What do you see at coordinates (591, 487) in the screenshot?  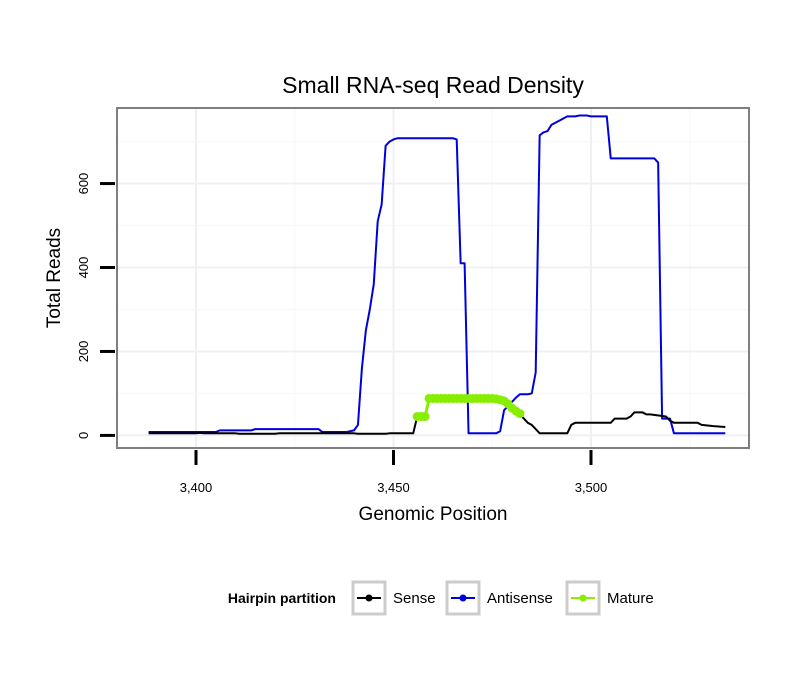 I see `x-tick-label: 3,500` at bounding box center [591, 487].